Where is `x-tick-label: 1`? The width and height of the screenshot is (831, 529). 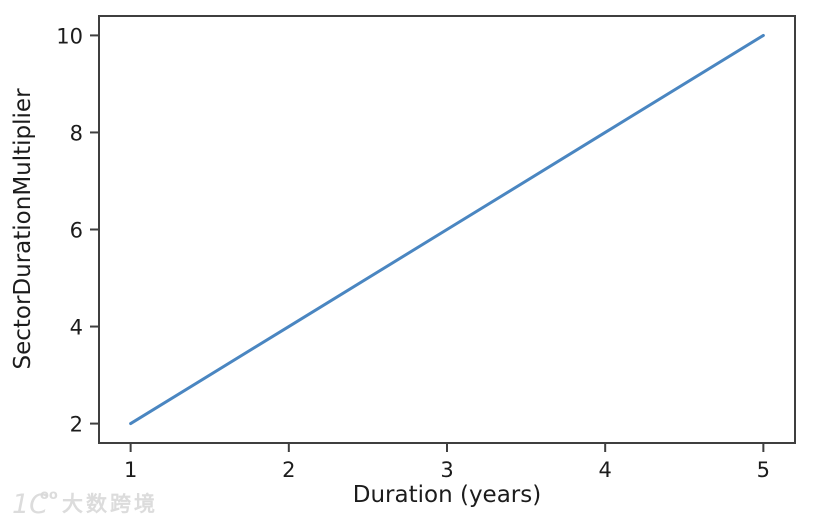 x-tick-label: 1 is located at coordinates (130, 470).